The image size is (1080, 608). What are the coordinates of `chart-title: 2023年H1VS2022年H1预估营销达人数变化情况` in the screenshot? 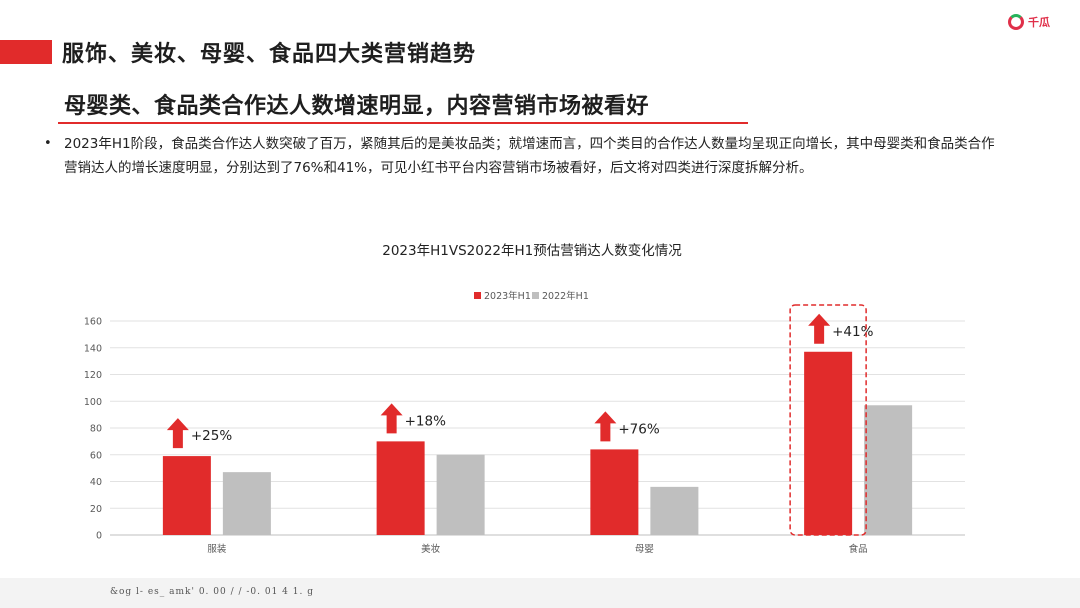 It's located at (532, 251).